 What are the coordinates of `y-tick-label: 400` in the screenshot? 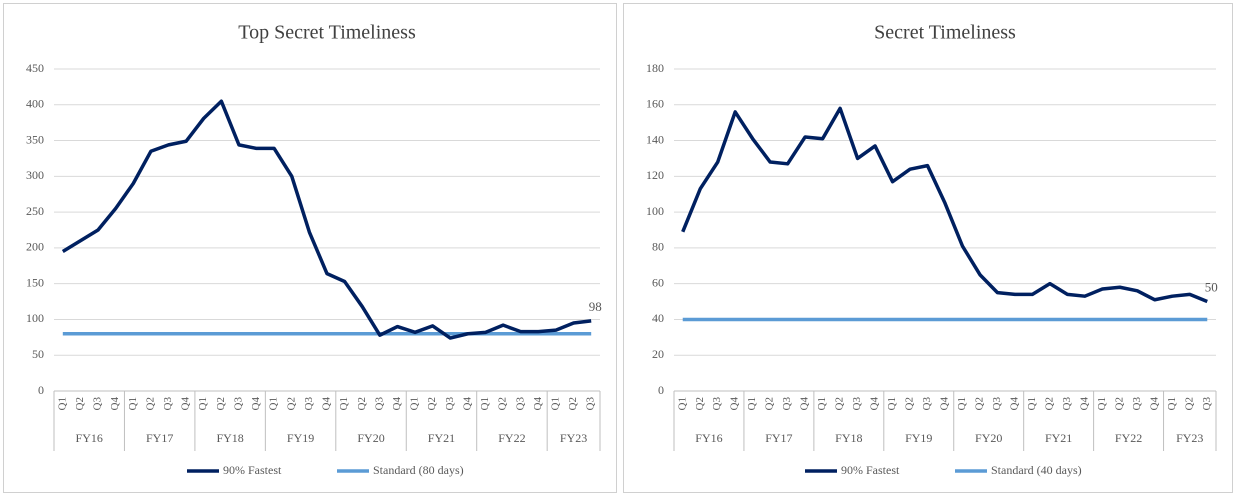 It's located at (35, 104).